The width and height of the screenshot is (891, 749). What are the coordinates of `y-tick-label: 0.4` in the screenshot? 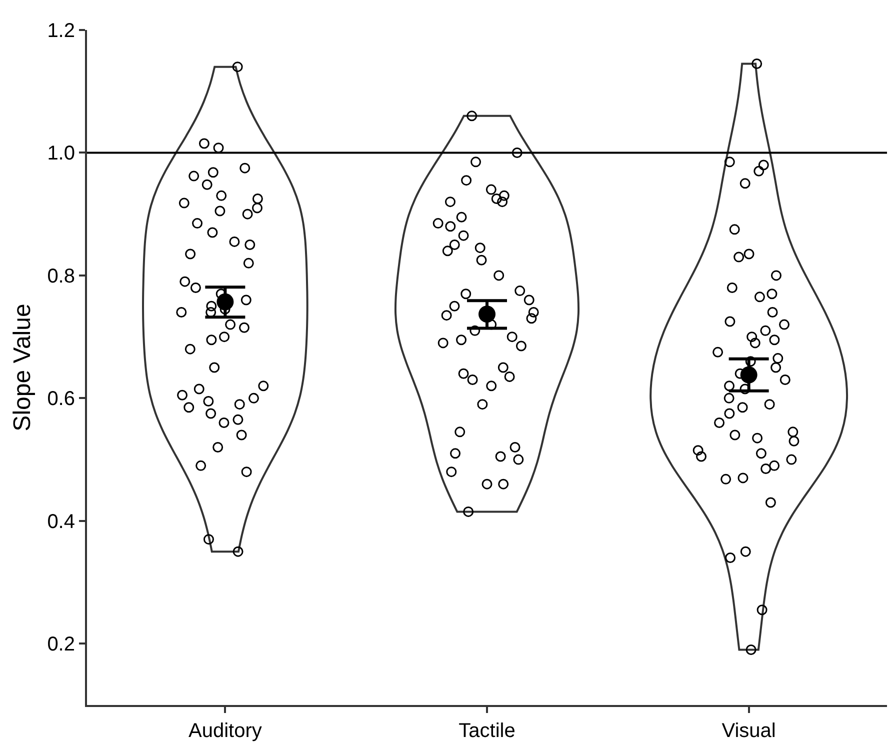 It's located at (61, 521).